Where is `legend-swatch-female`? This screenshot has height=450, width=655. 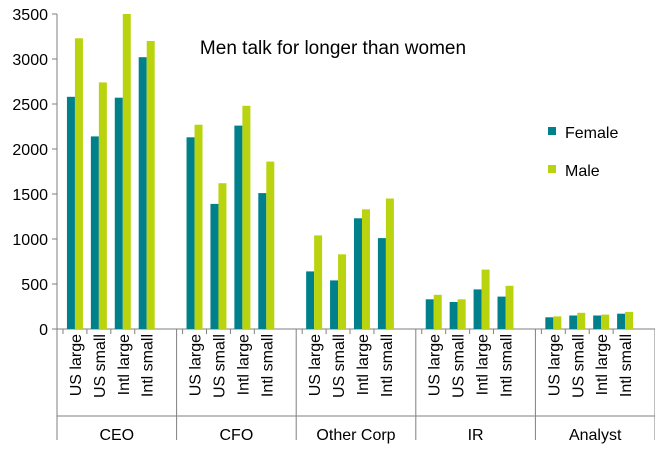
legend-swatch-female is located at coordinates (552, 131).